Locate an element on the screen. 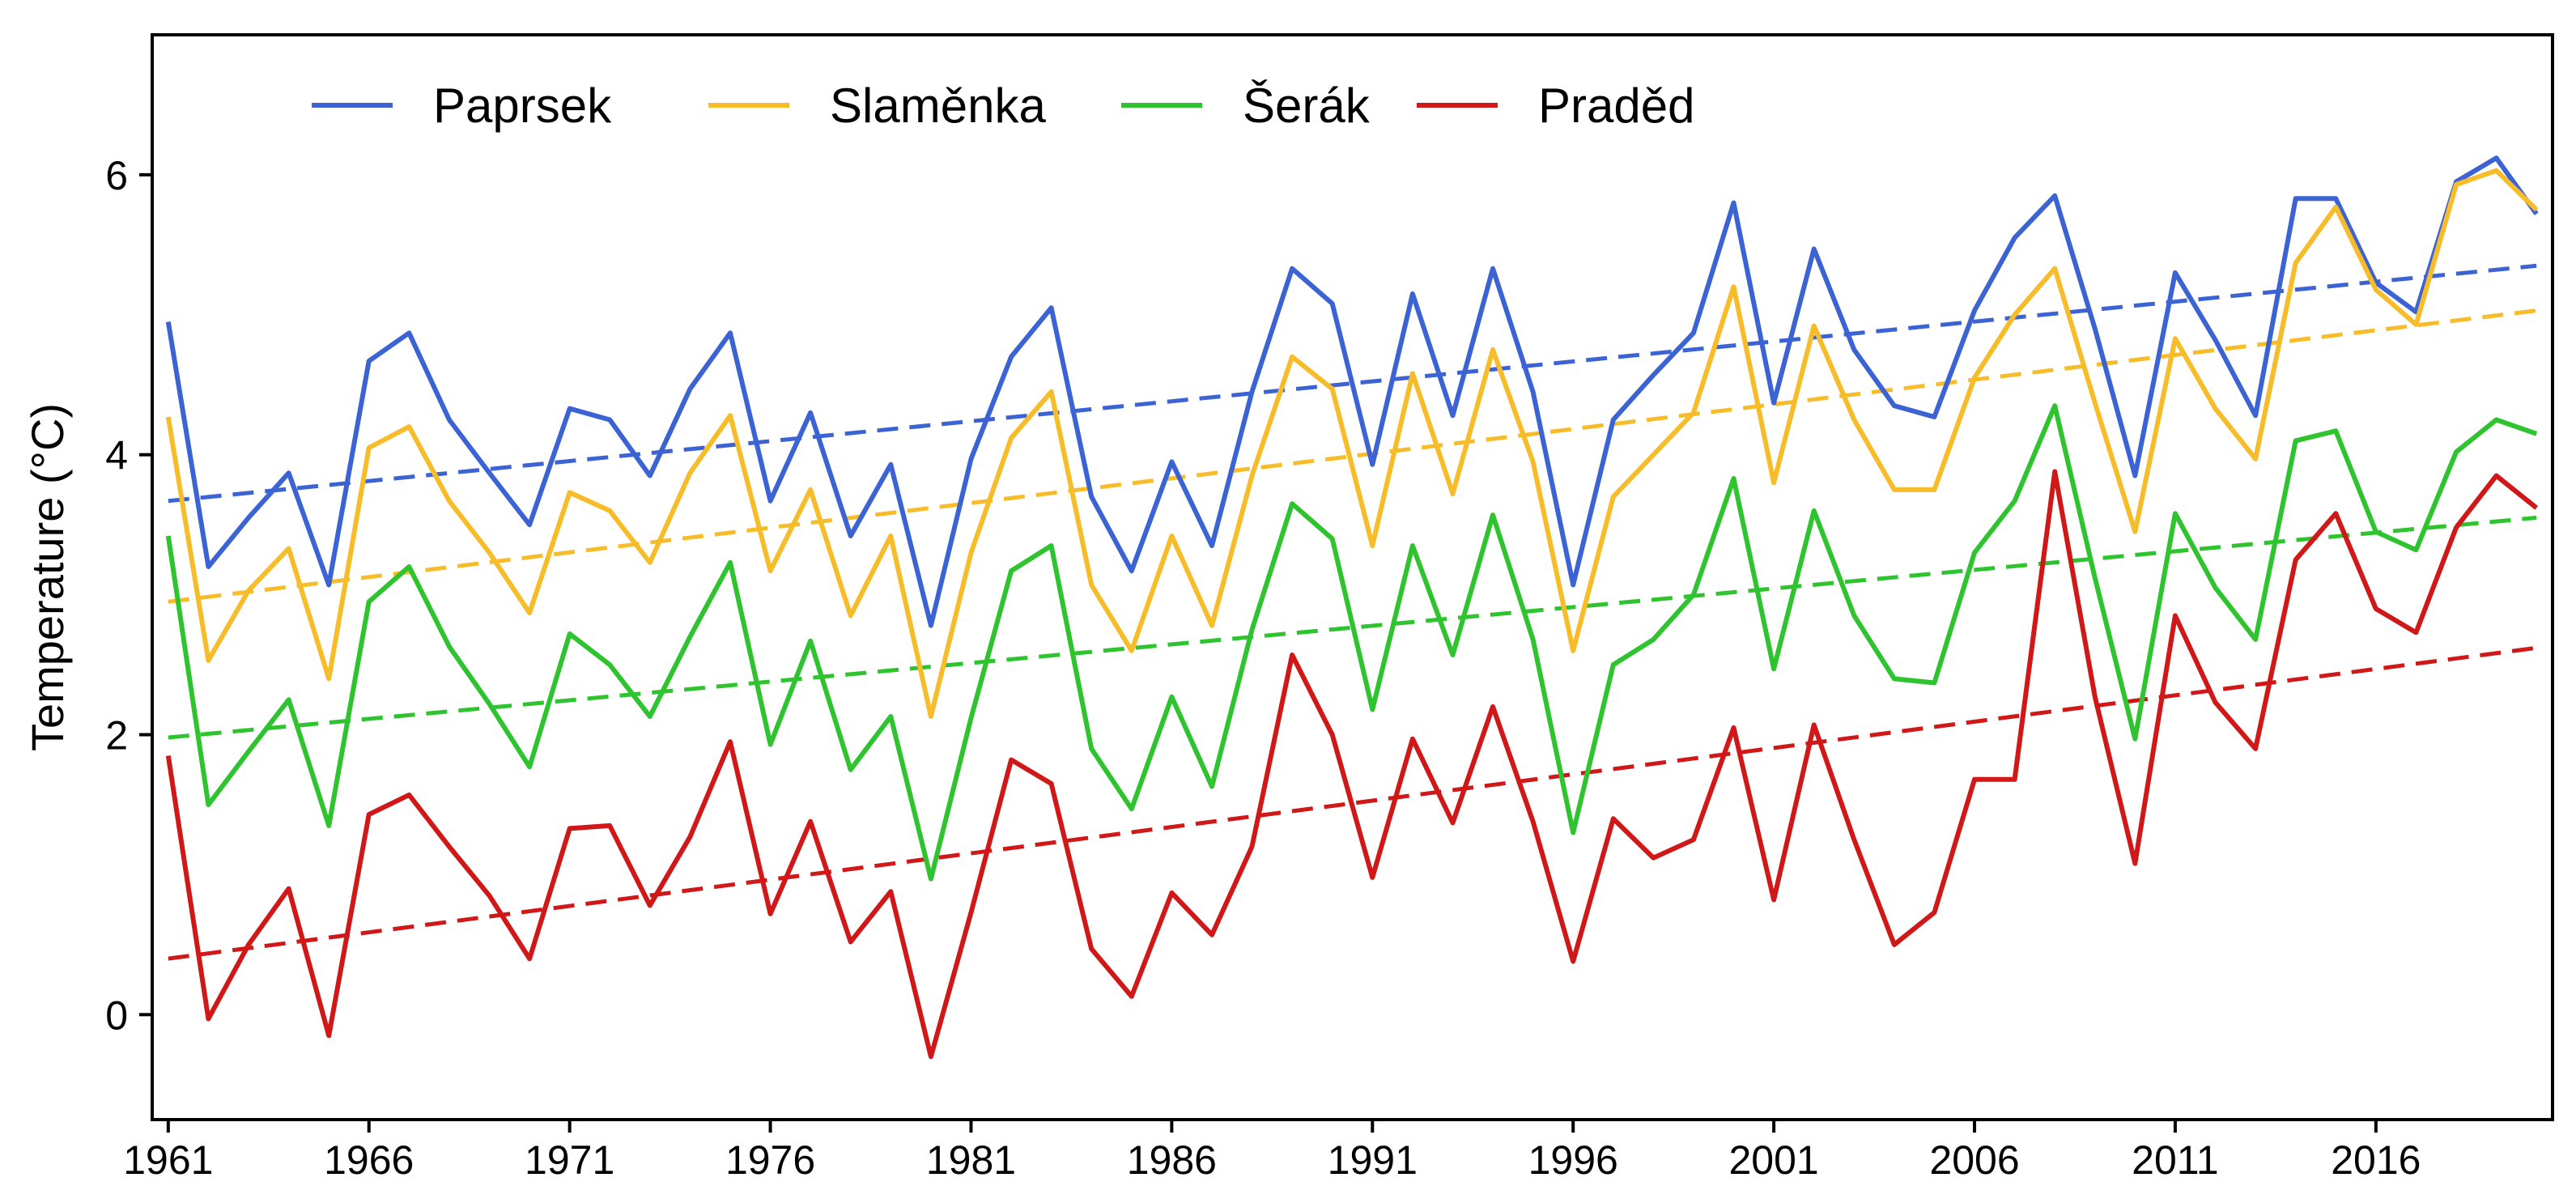  legend-label: Praděd is located at coordinates (1616, 106).